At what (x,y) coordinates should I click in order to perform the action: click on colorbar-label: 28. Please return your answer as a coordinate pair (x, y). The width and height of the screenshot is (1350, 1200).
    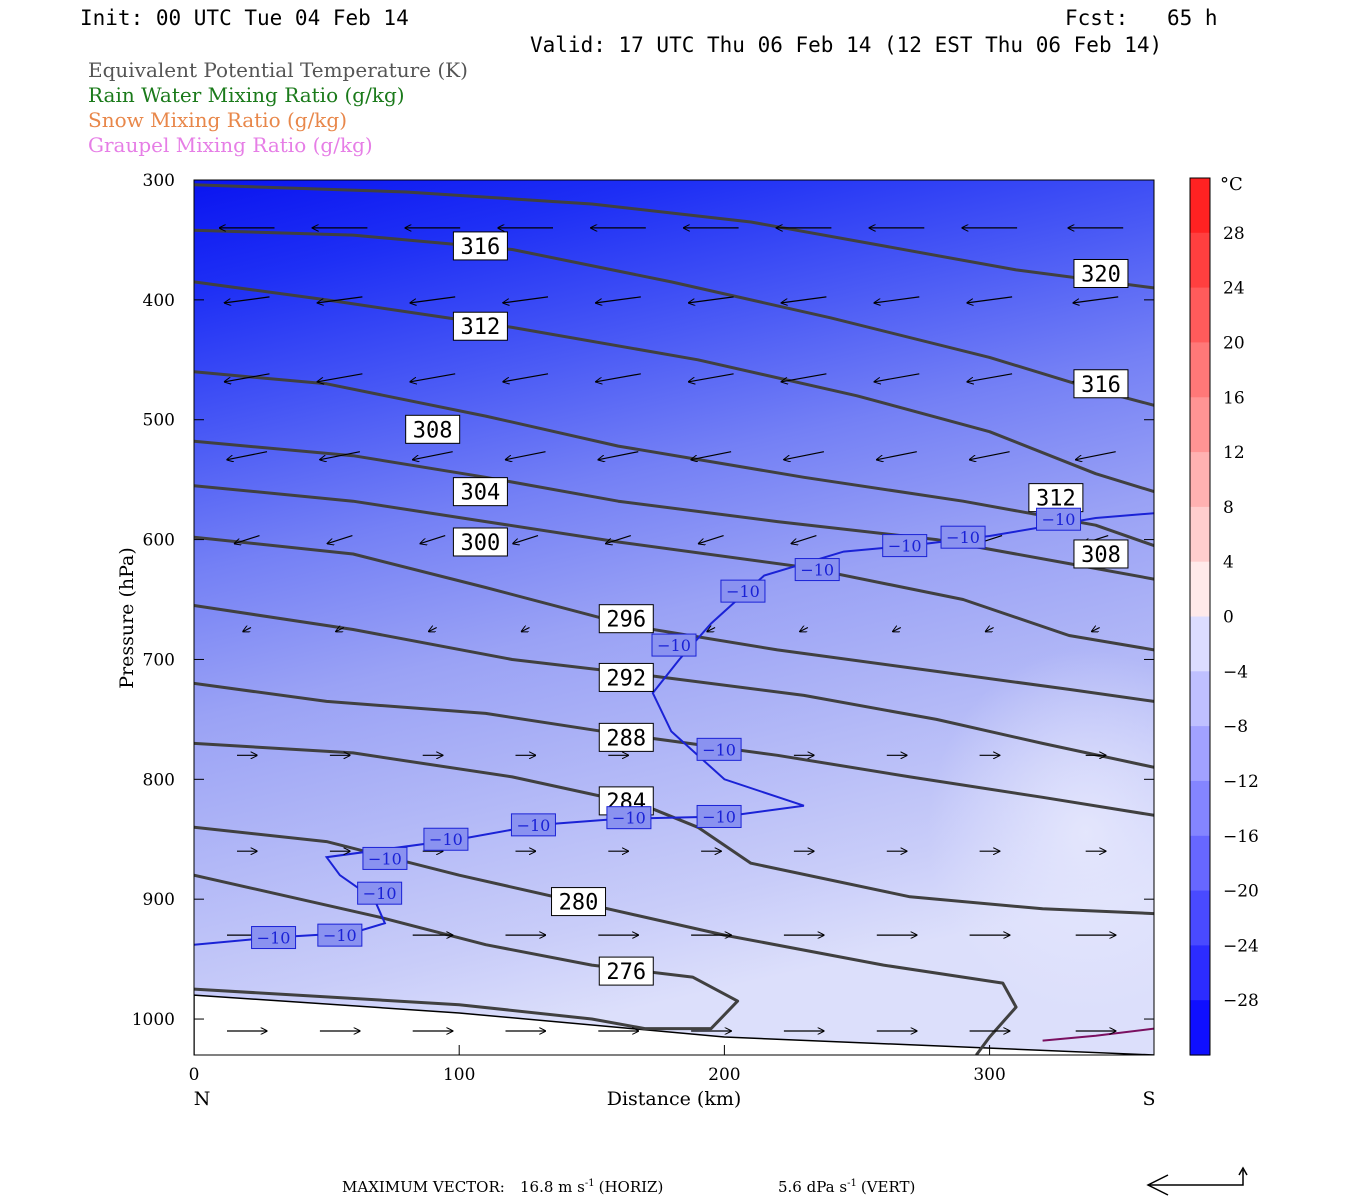
    Looking at the image, I should click on (1234, 234).